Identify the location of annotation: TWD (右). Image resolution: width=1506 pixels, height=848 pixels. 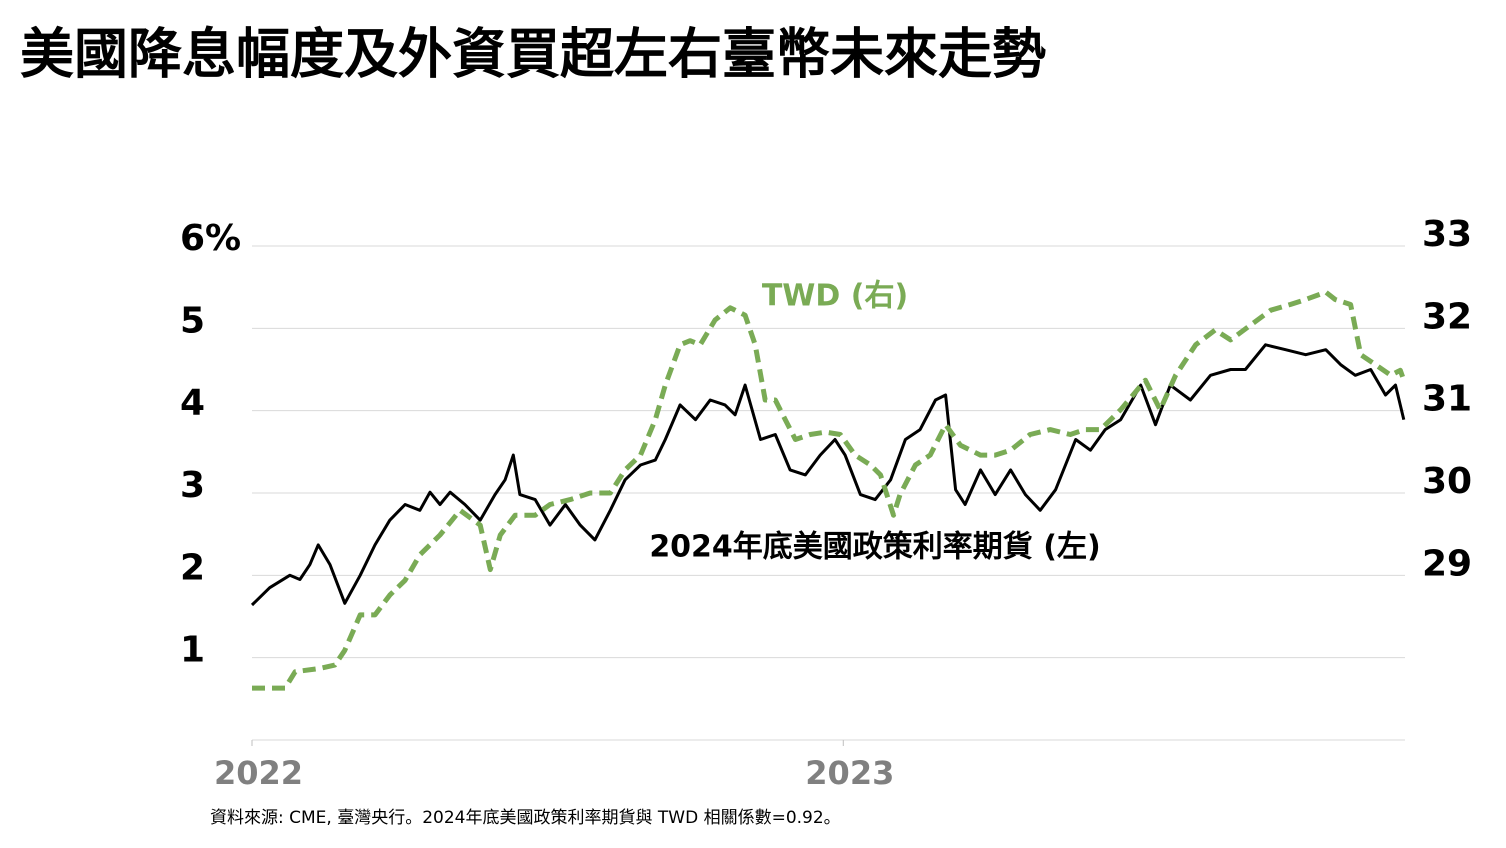
(835, 296).